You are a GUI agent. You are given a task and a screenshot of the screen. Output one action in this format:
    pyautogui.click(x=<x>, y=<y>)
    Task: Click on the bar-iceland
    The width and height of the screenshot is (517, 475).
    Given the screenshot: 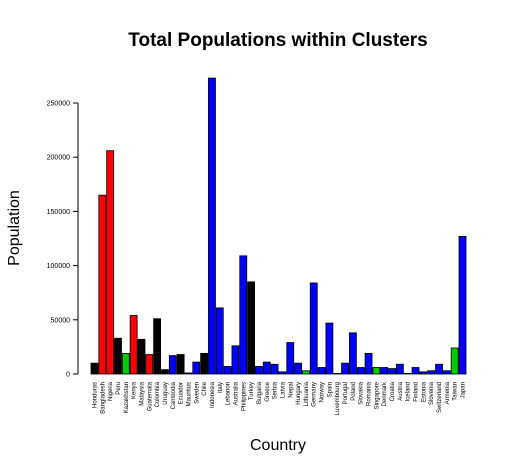 What is the action you would take?
    pyautogui.click(x=407, y=373)
    